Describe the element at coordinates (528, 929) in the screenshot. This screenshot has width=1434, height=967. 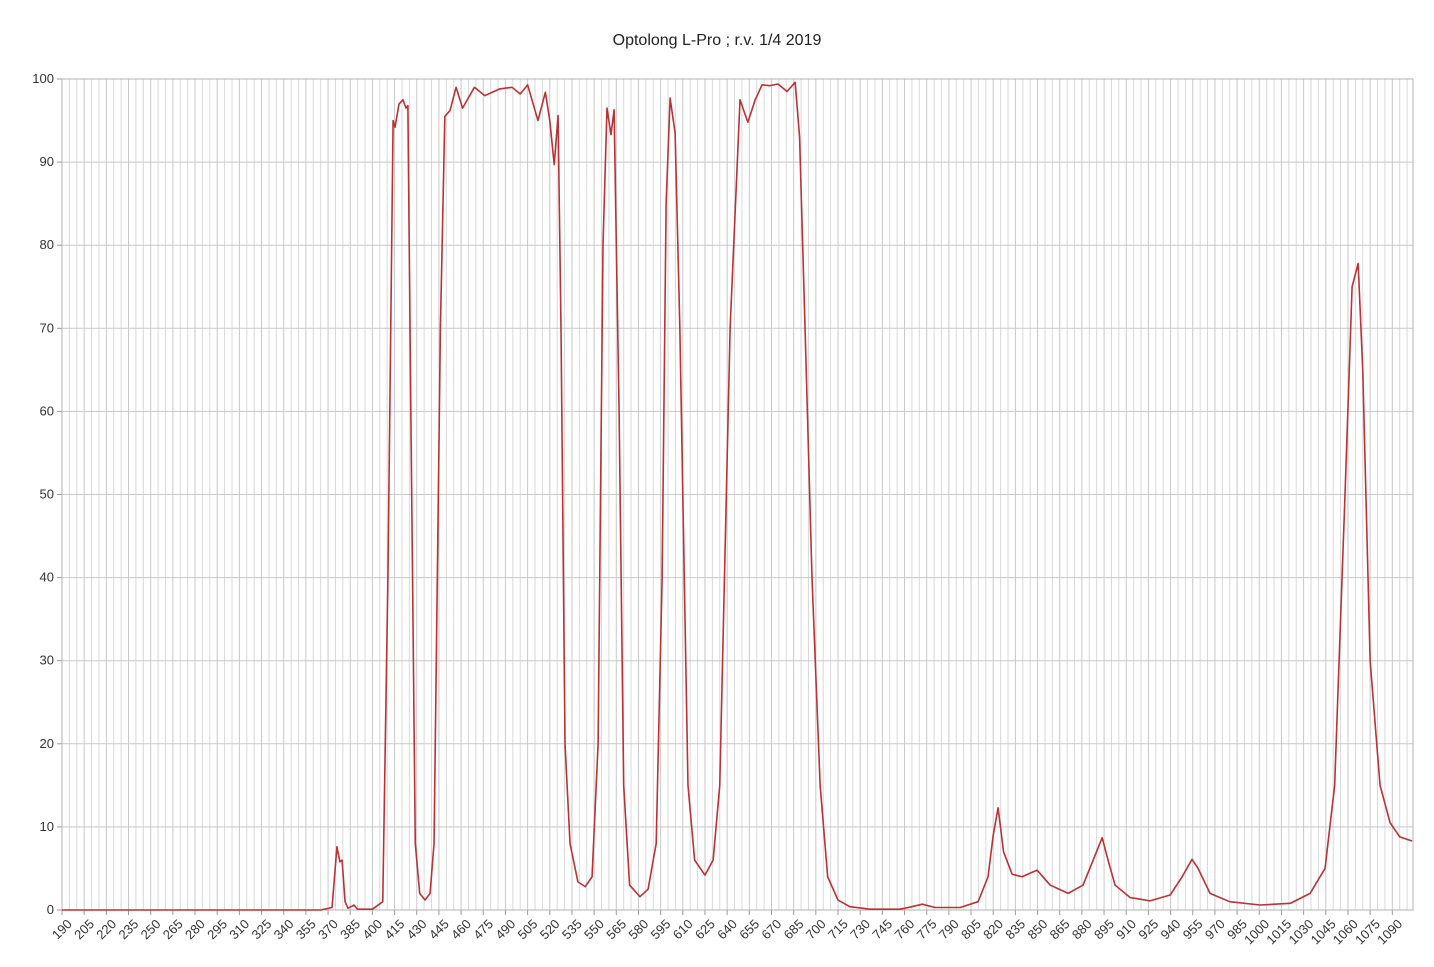
I see `x-tick-label: 505` at that location.